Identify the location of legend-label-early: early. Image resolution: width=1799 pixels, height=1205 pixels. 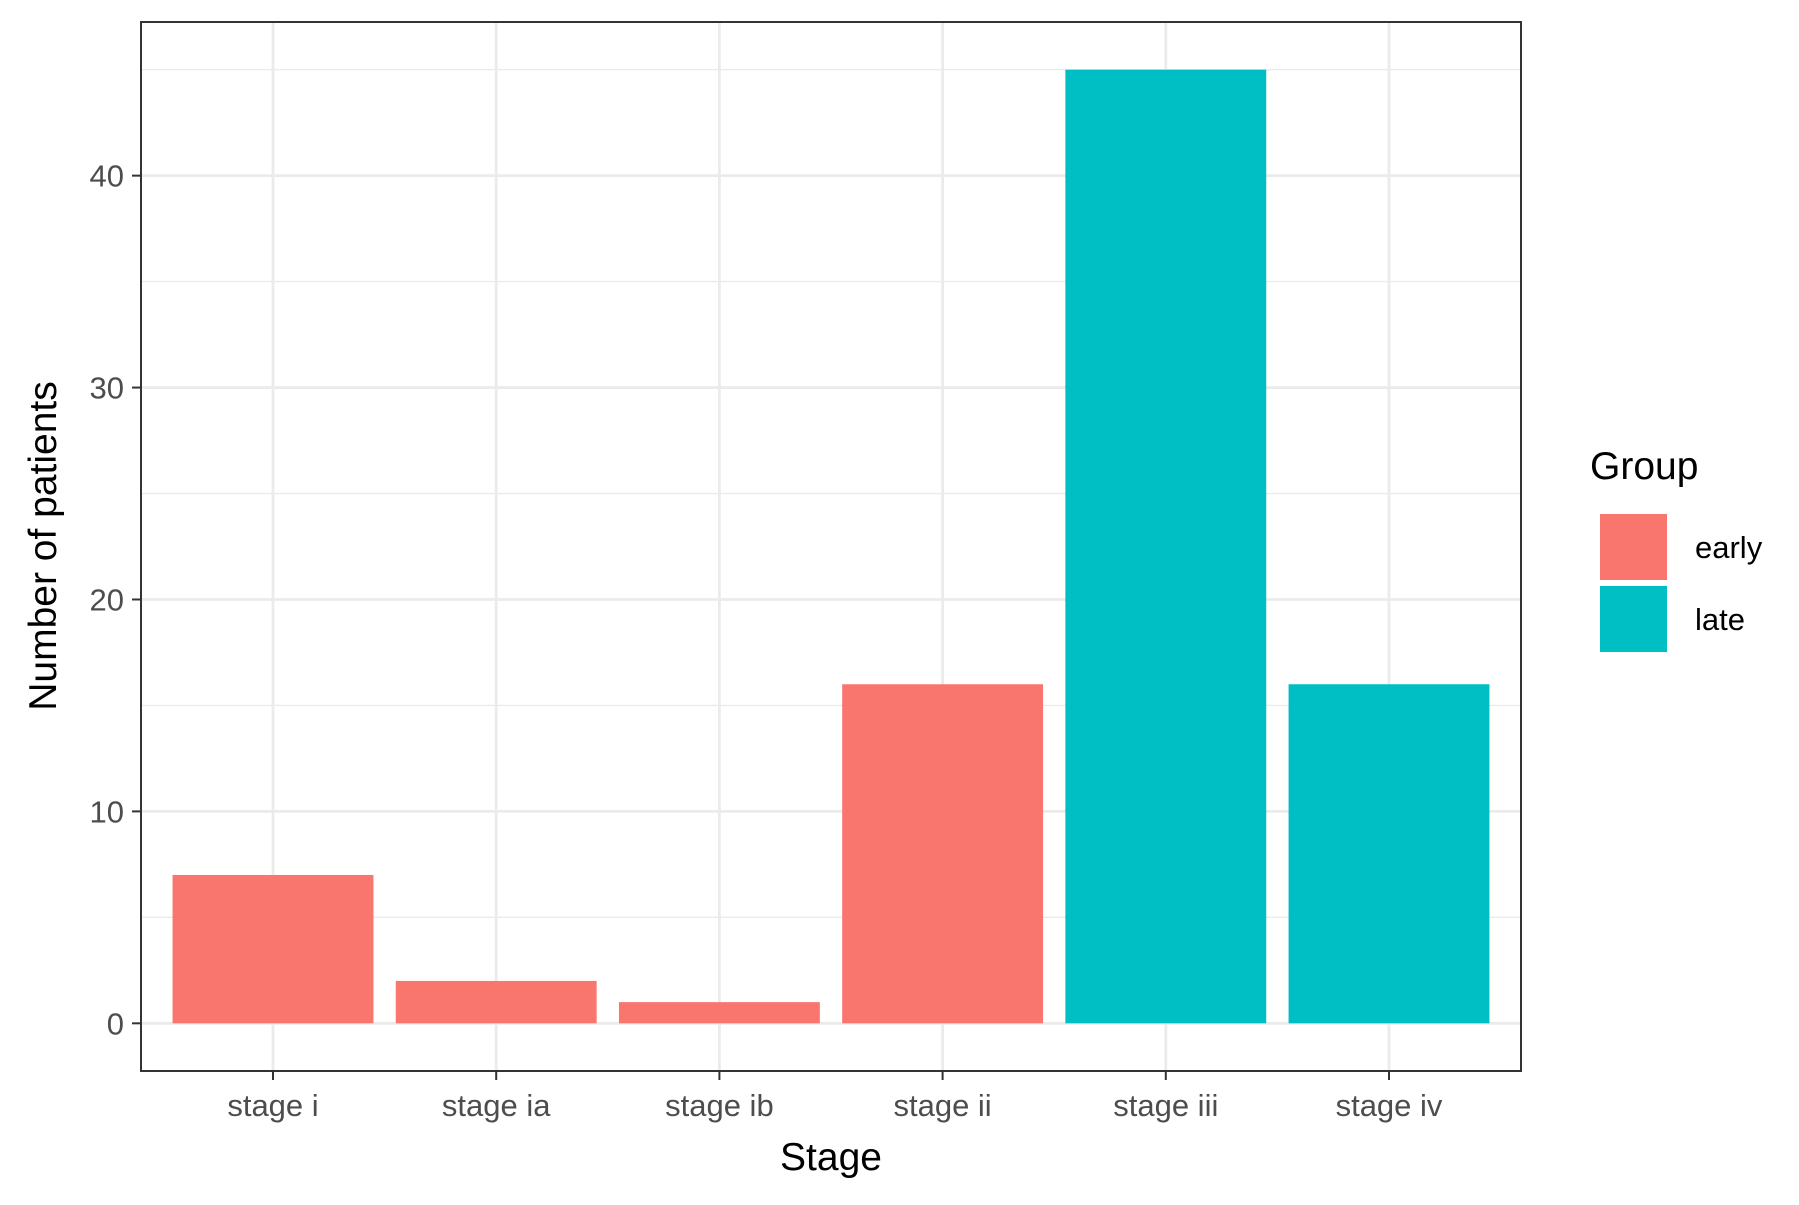
(1729, 547).